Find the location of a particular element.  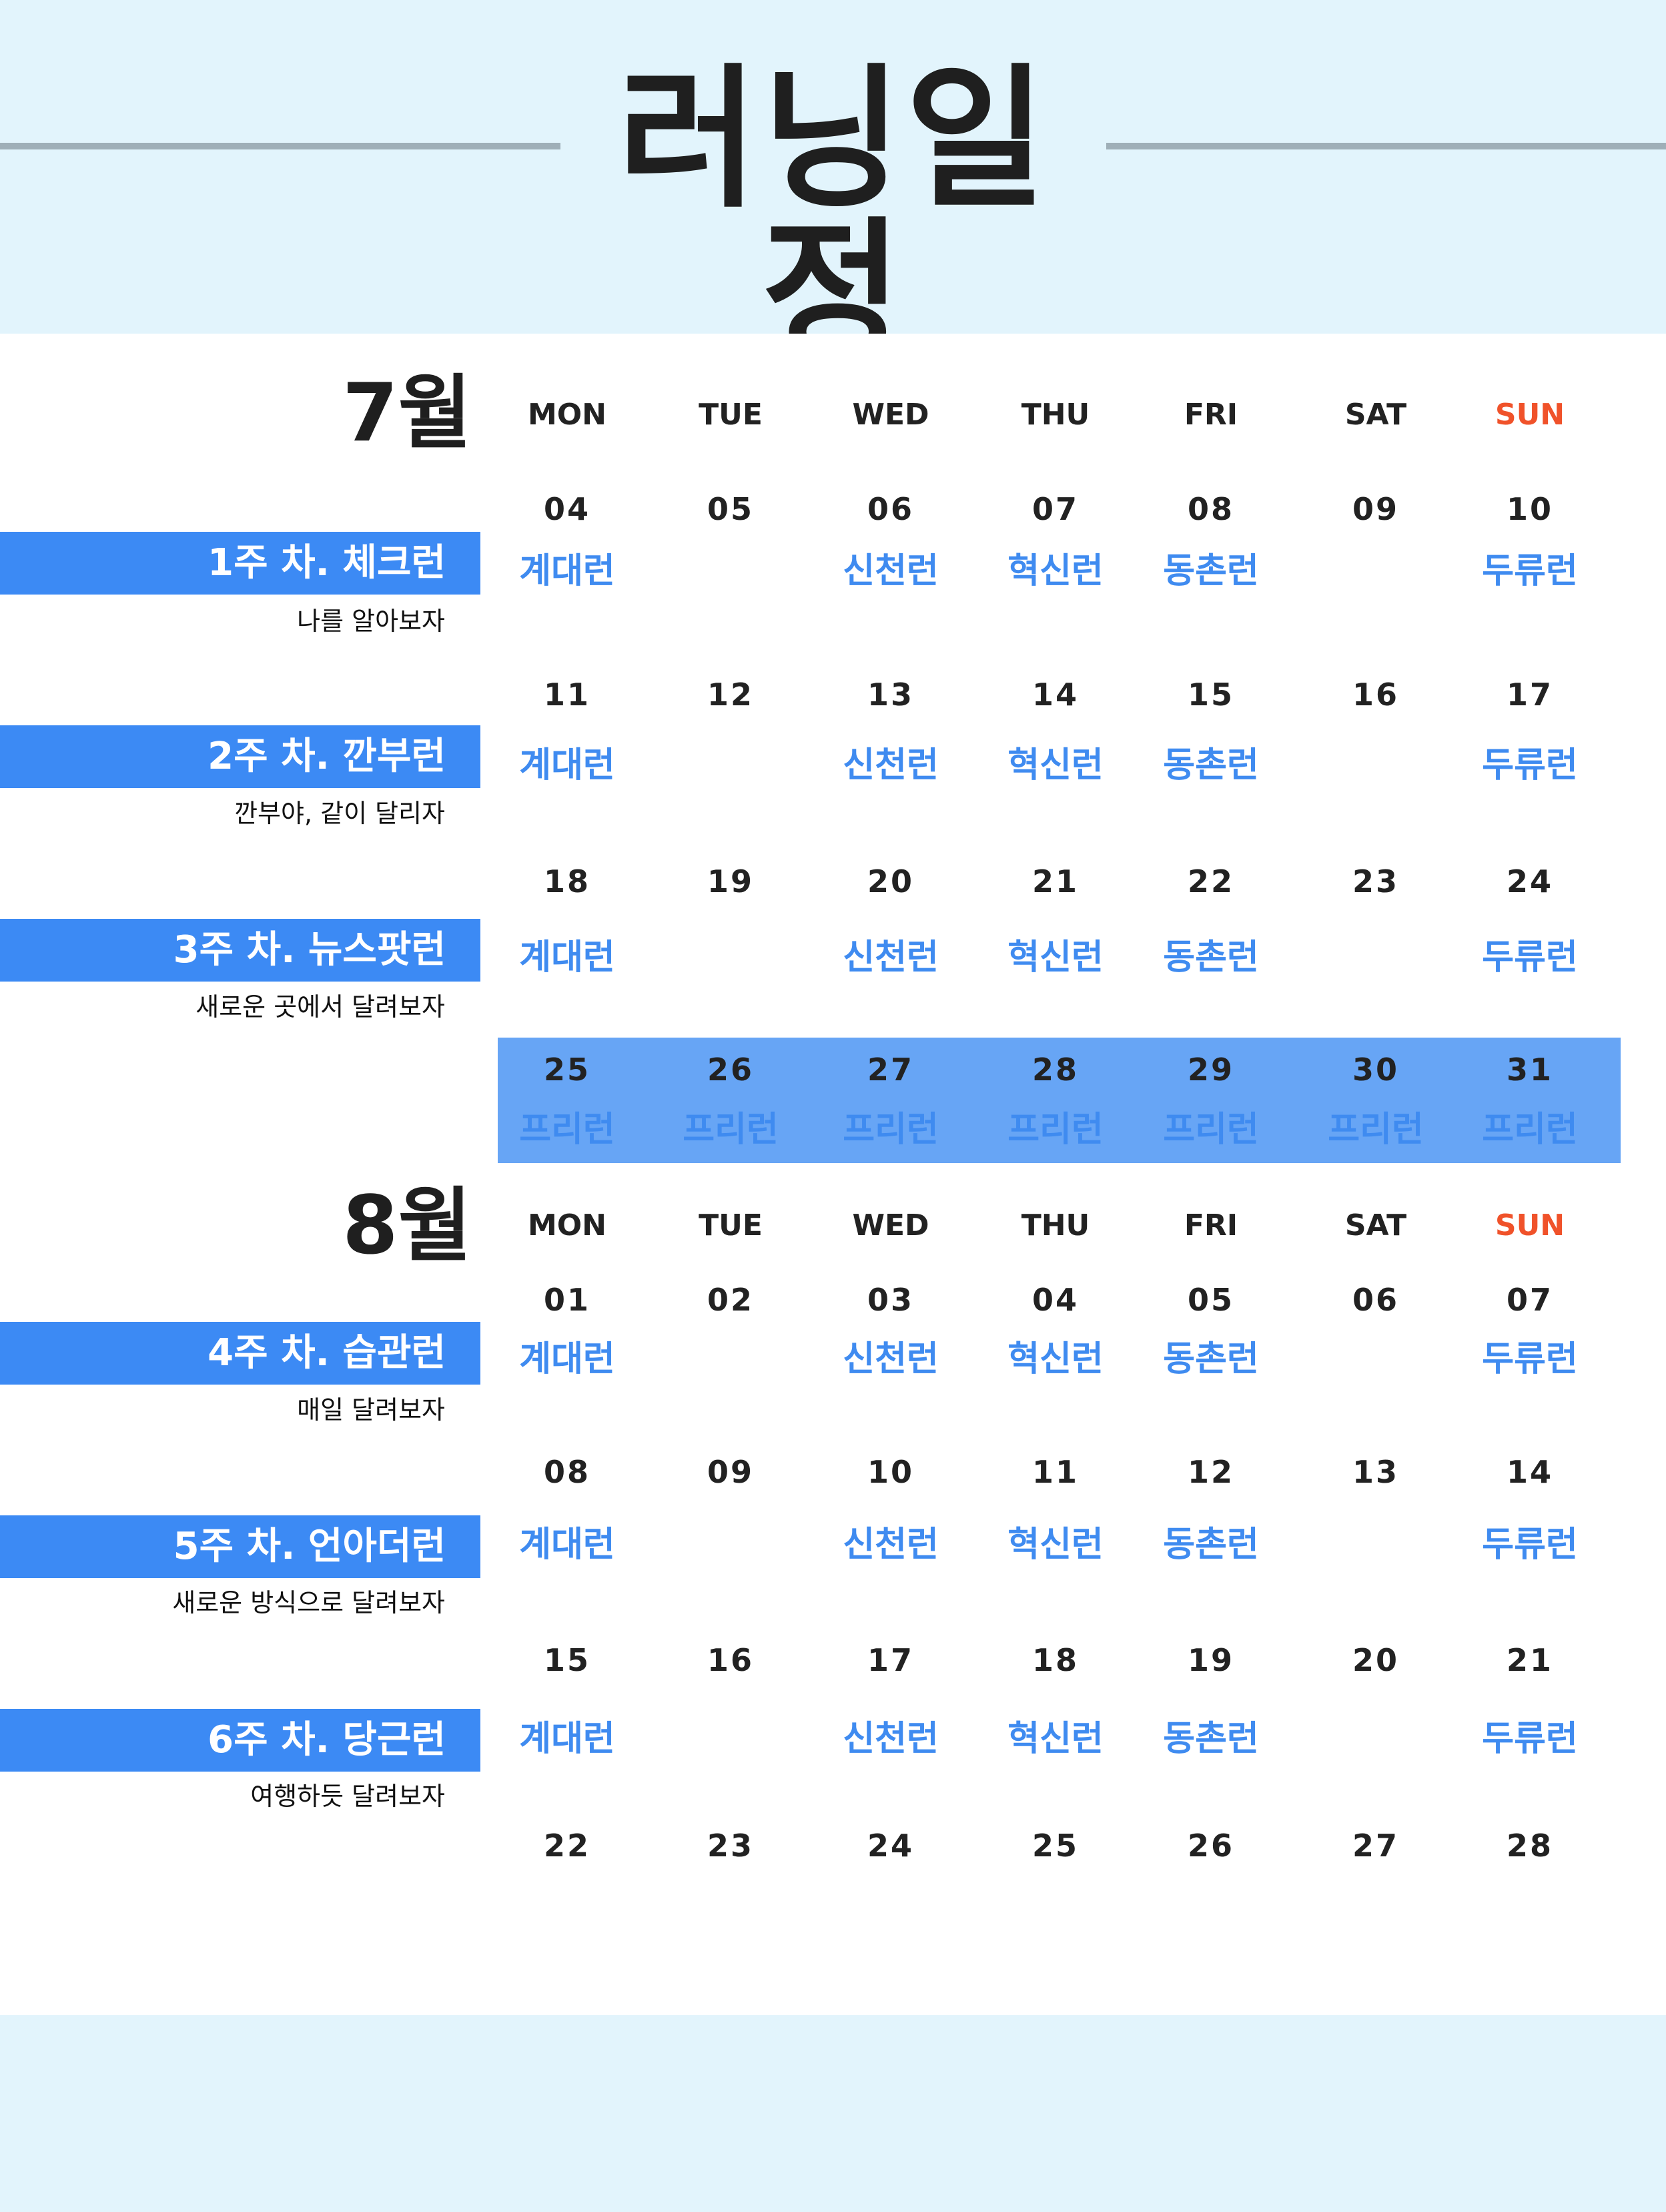

date-number: 08 is located at coordinates (566, 1472).